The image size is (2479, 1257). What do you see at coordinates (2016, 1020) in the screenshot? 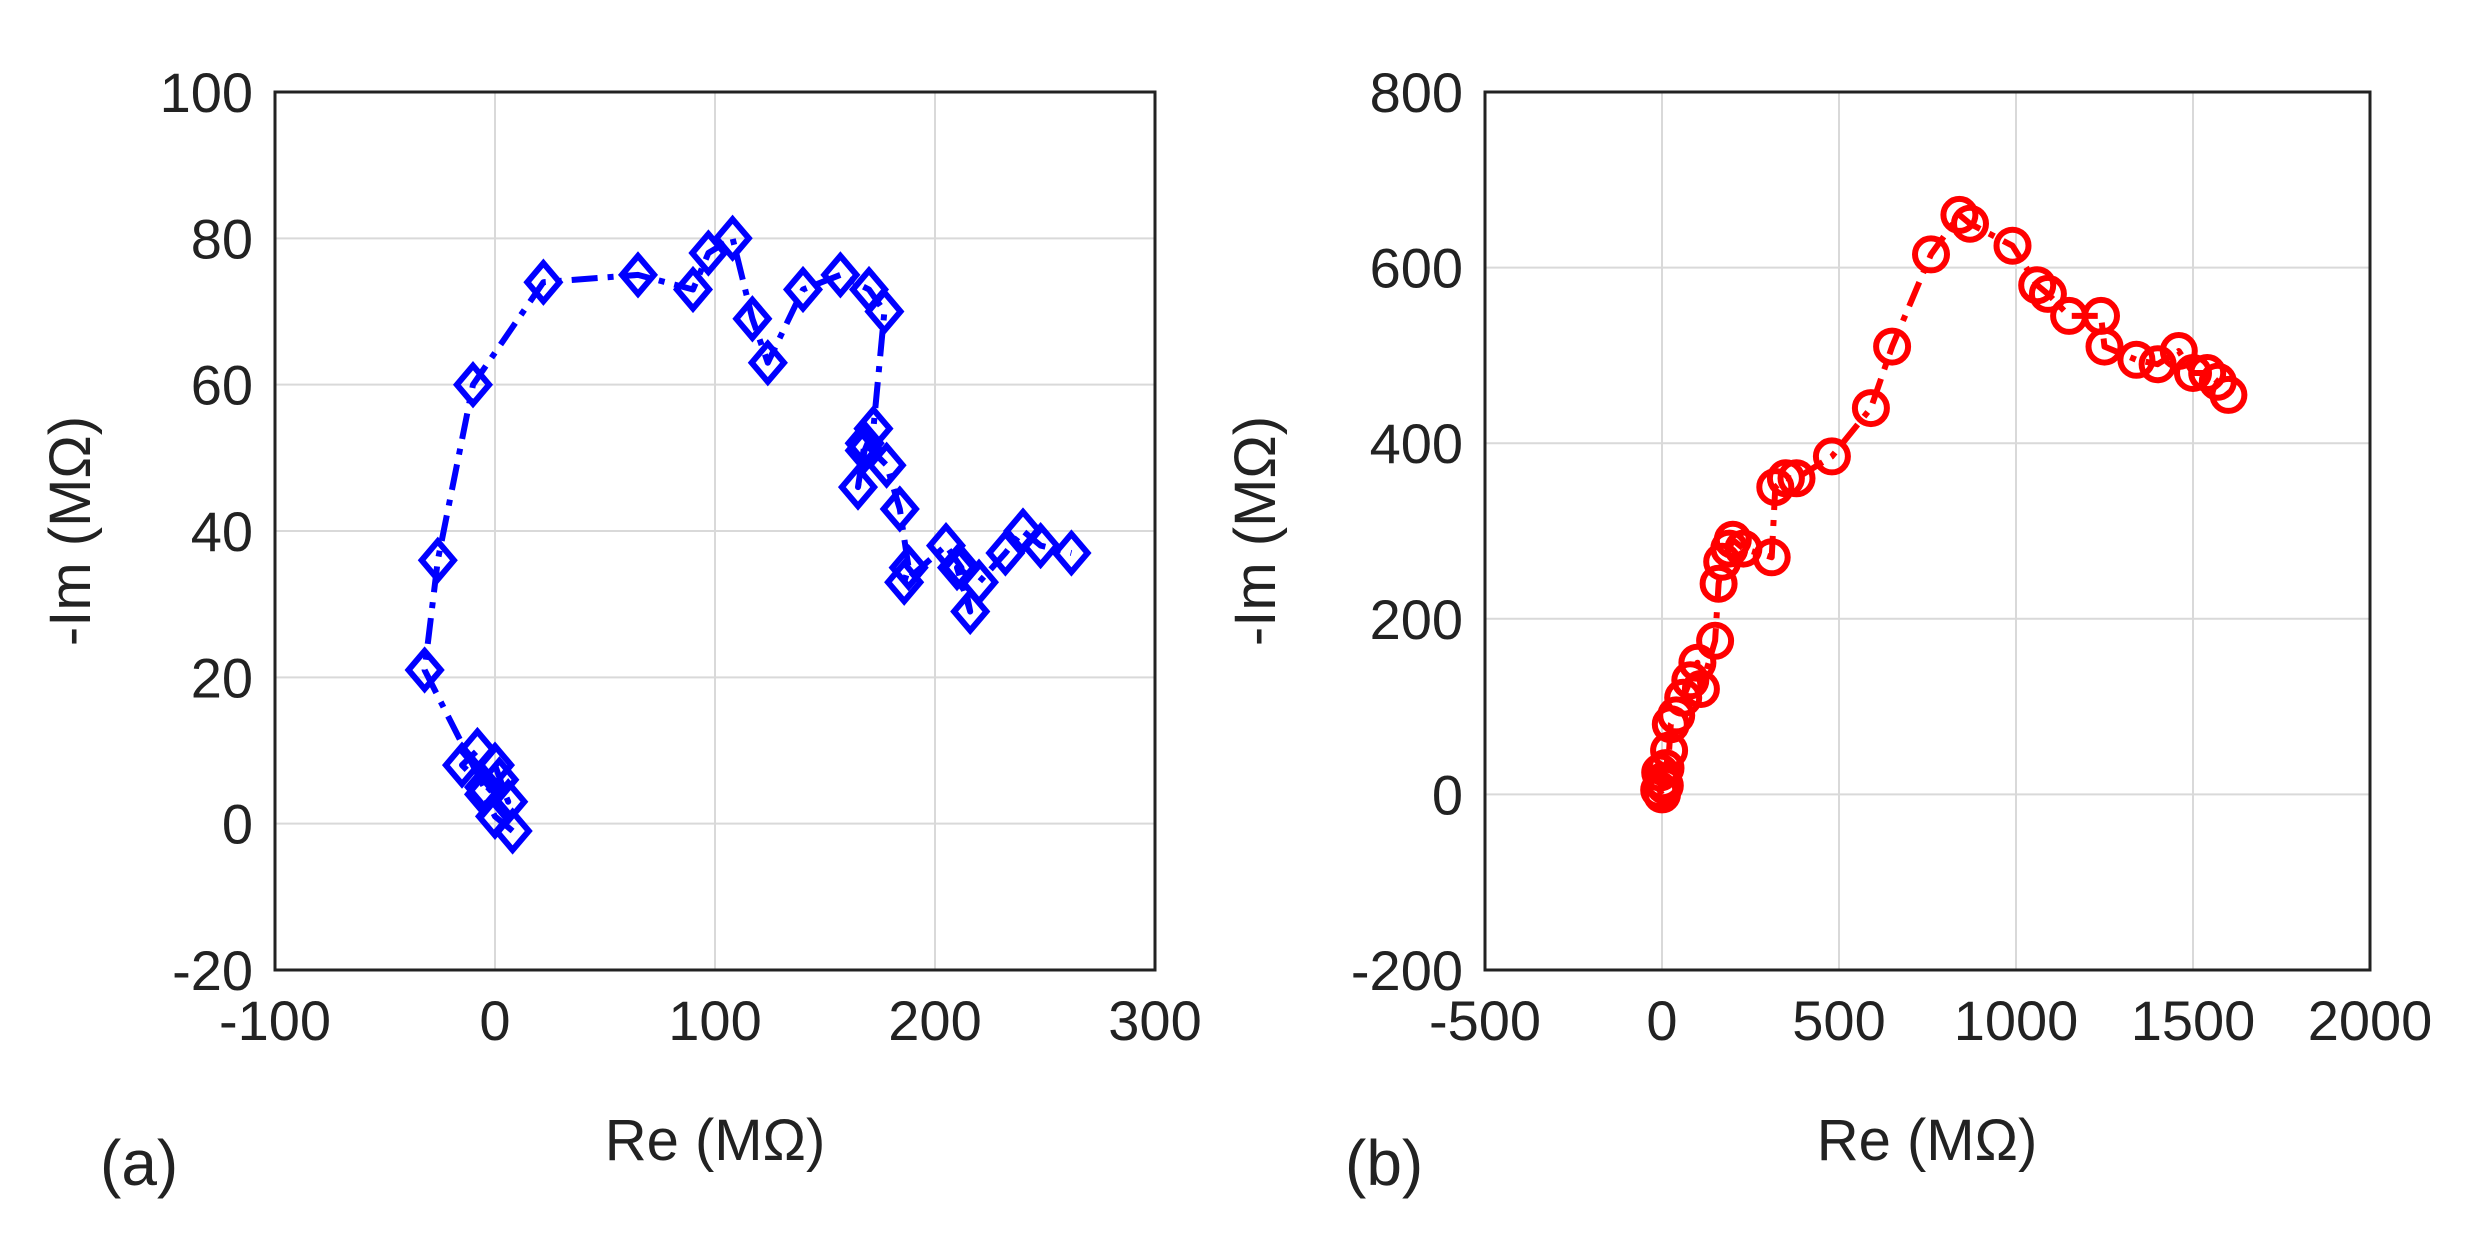
I see `x-tick-label: 1000` at bounding box center [2016, 1020].